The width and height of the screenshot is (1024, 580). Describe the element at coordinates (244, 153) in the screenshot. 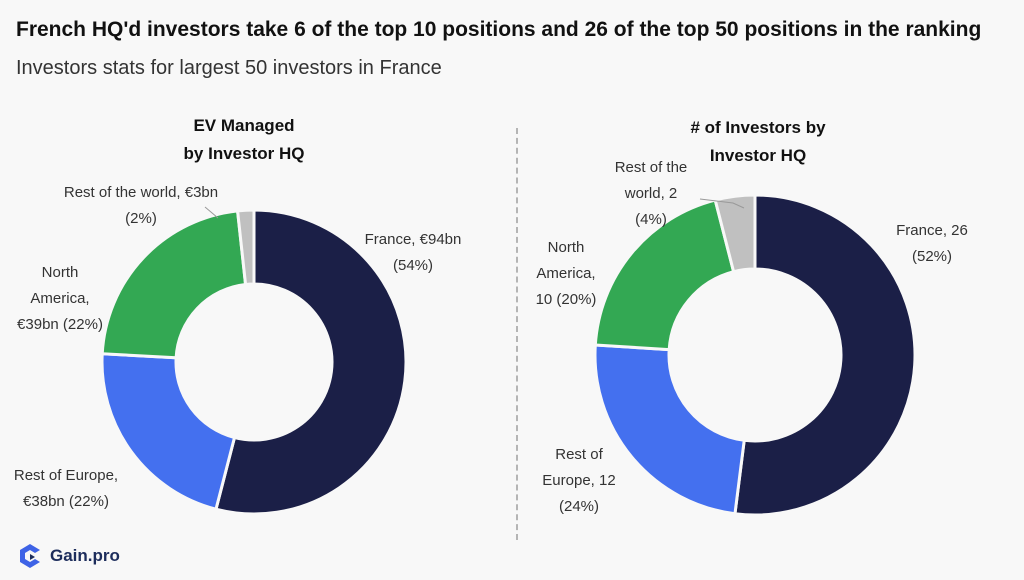

I see `left-chart-title-line-2: by Investor HQ` at that location.